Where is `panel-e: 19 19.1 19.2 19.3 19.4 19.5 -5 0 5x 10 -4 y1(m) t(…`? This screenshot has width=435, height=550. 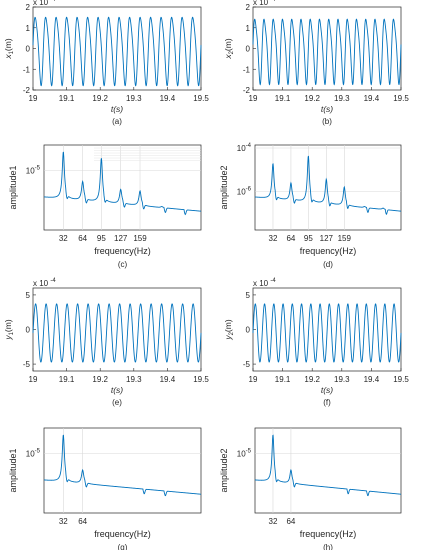 panel-e: 19 19.1 19.2 19.3 19.4 19.5 -5 0 5x 10 -4 y1(m) t(… is located at coordinates (106, 342).